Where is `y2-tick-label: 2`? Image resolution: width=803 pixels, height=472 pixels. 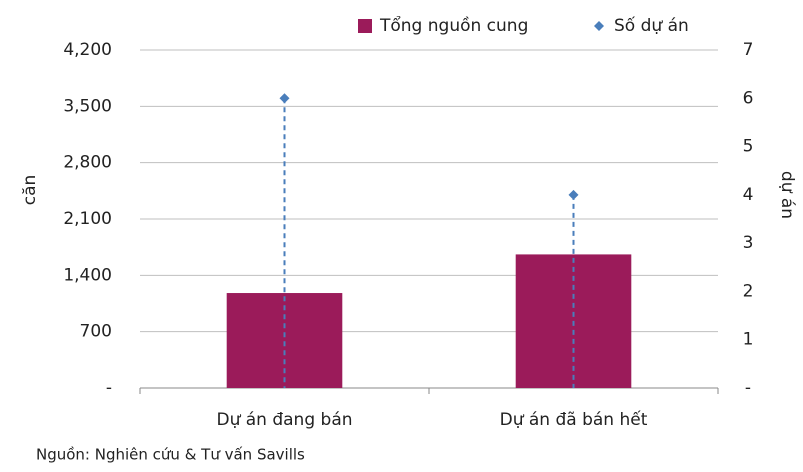 y2-tick-label: 2 is located at coordinates (748, 291).